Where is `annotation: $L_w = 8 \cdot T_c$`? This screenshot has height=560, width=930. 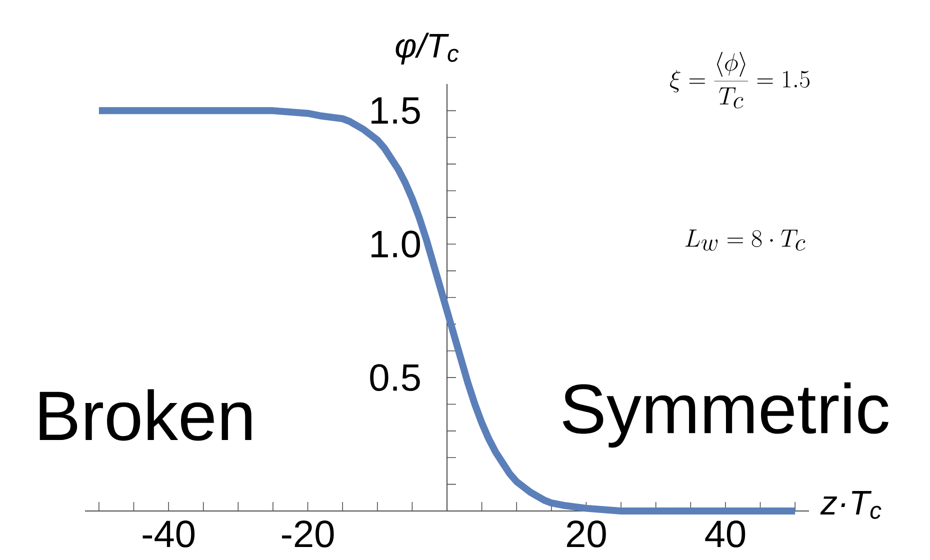 annotation: $L_w = 8 \cdot T_c$ is located at coordinates (745, 240).